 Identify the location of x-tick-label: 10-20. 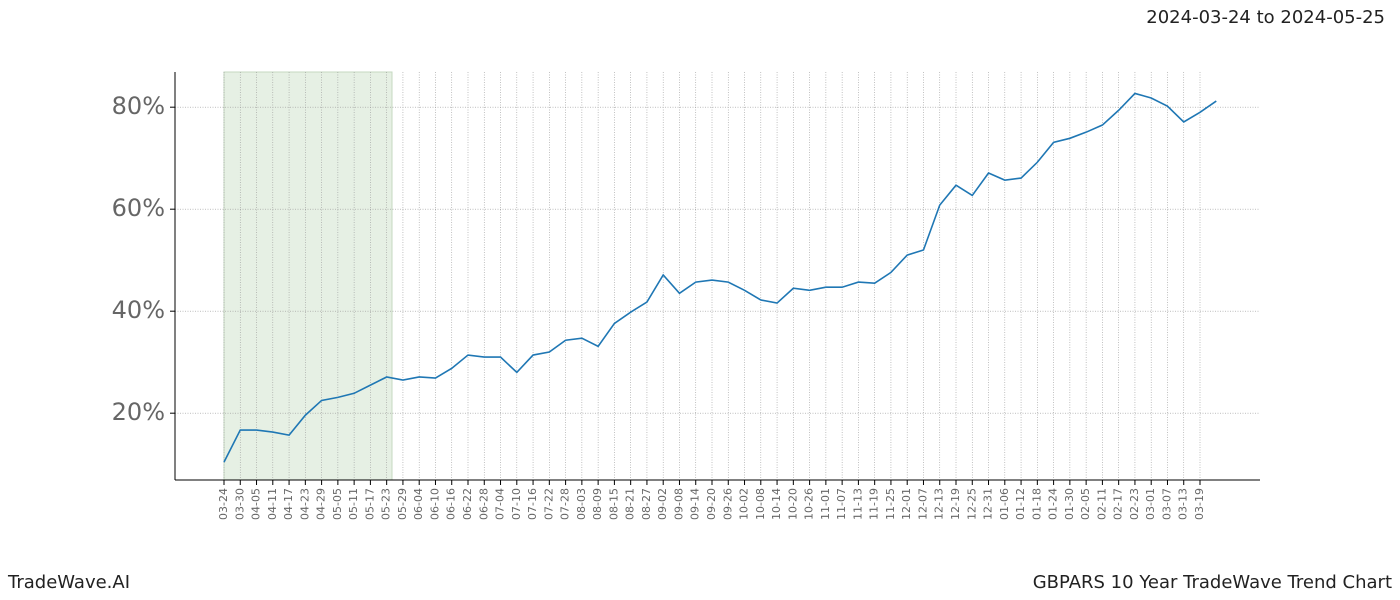
(792, 504).